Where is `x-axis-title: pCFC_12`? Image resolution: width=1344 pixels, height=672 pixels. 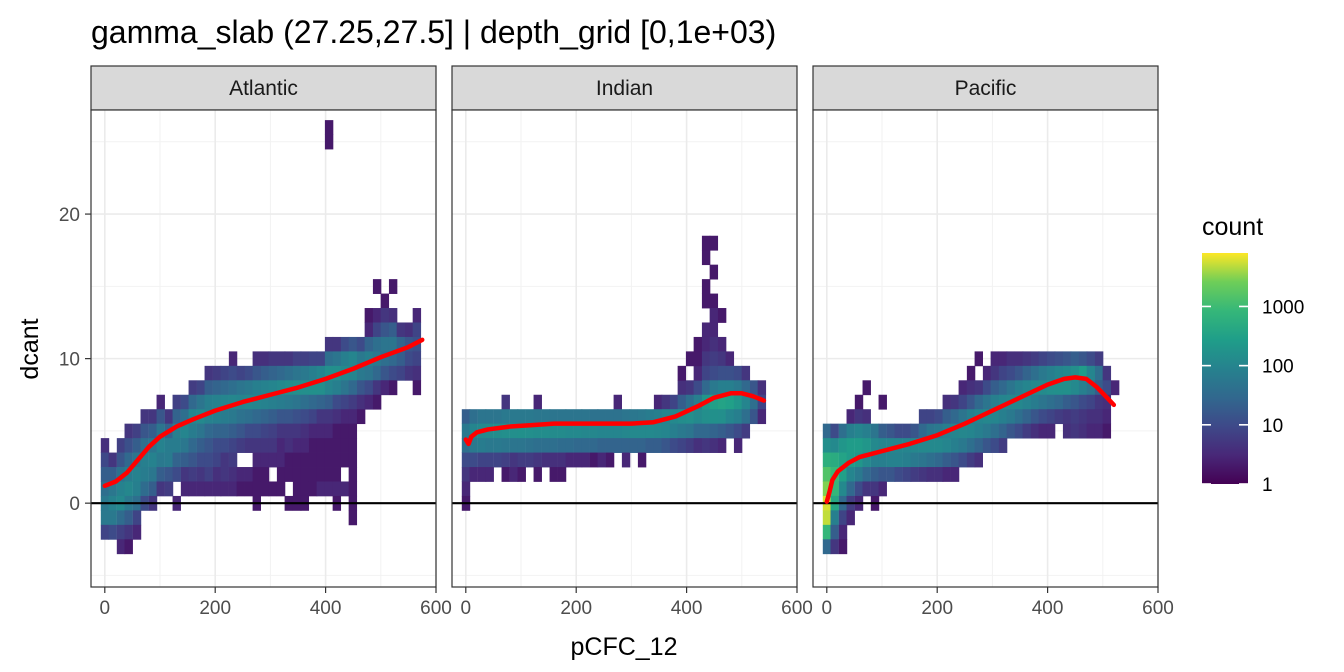
x-axis-title: pCFC_12 is located at coordinates (624, 647).